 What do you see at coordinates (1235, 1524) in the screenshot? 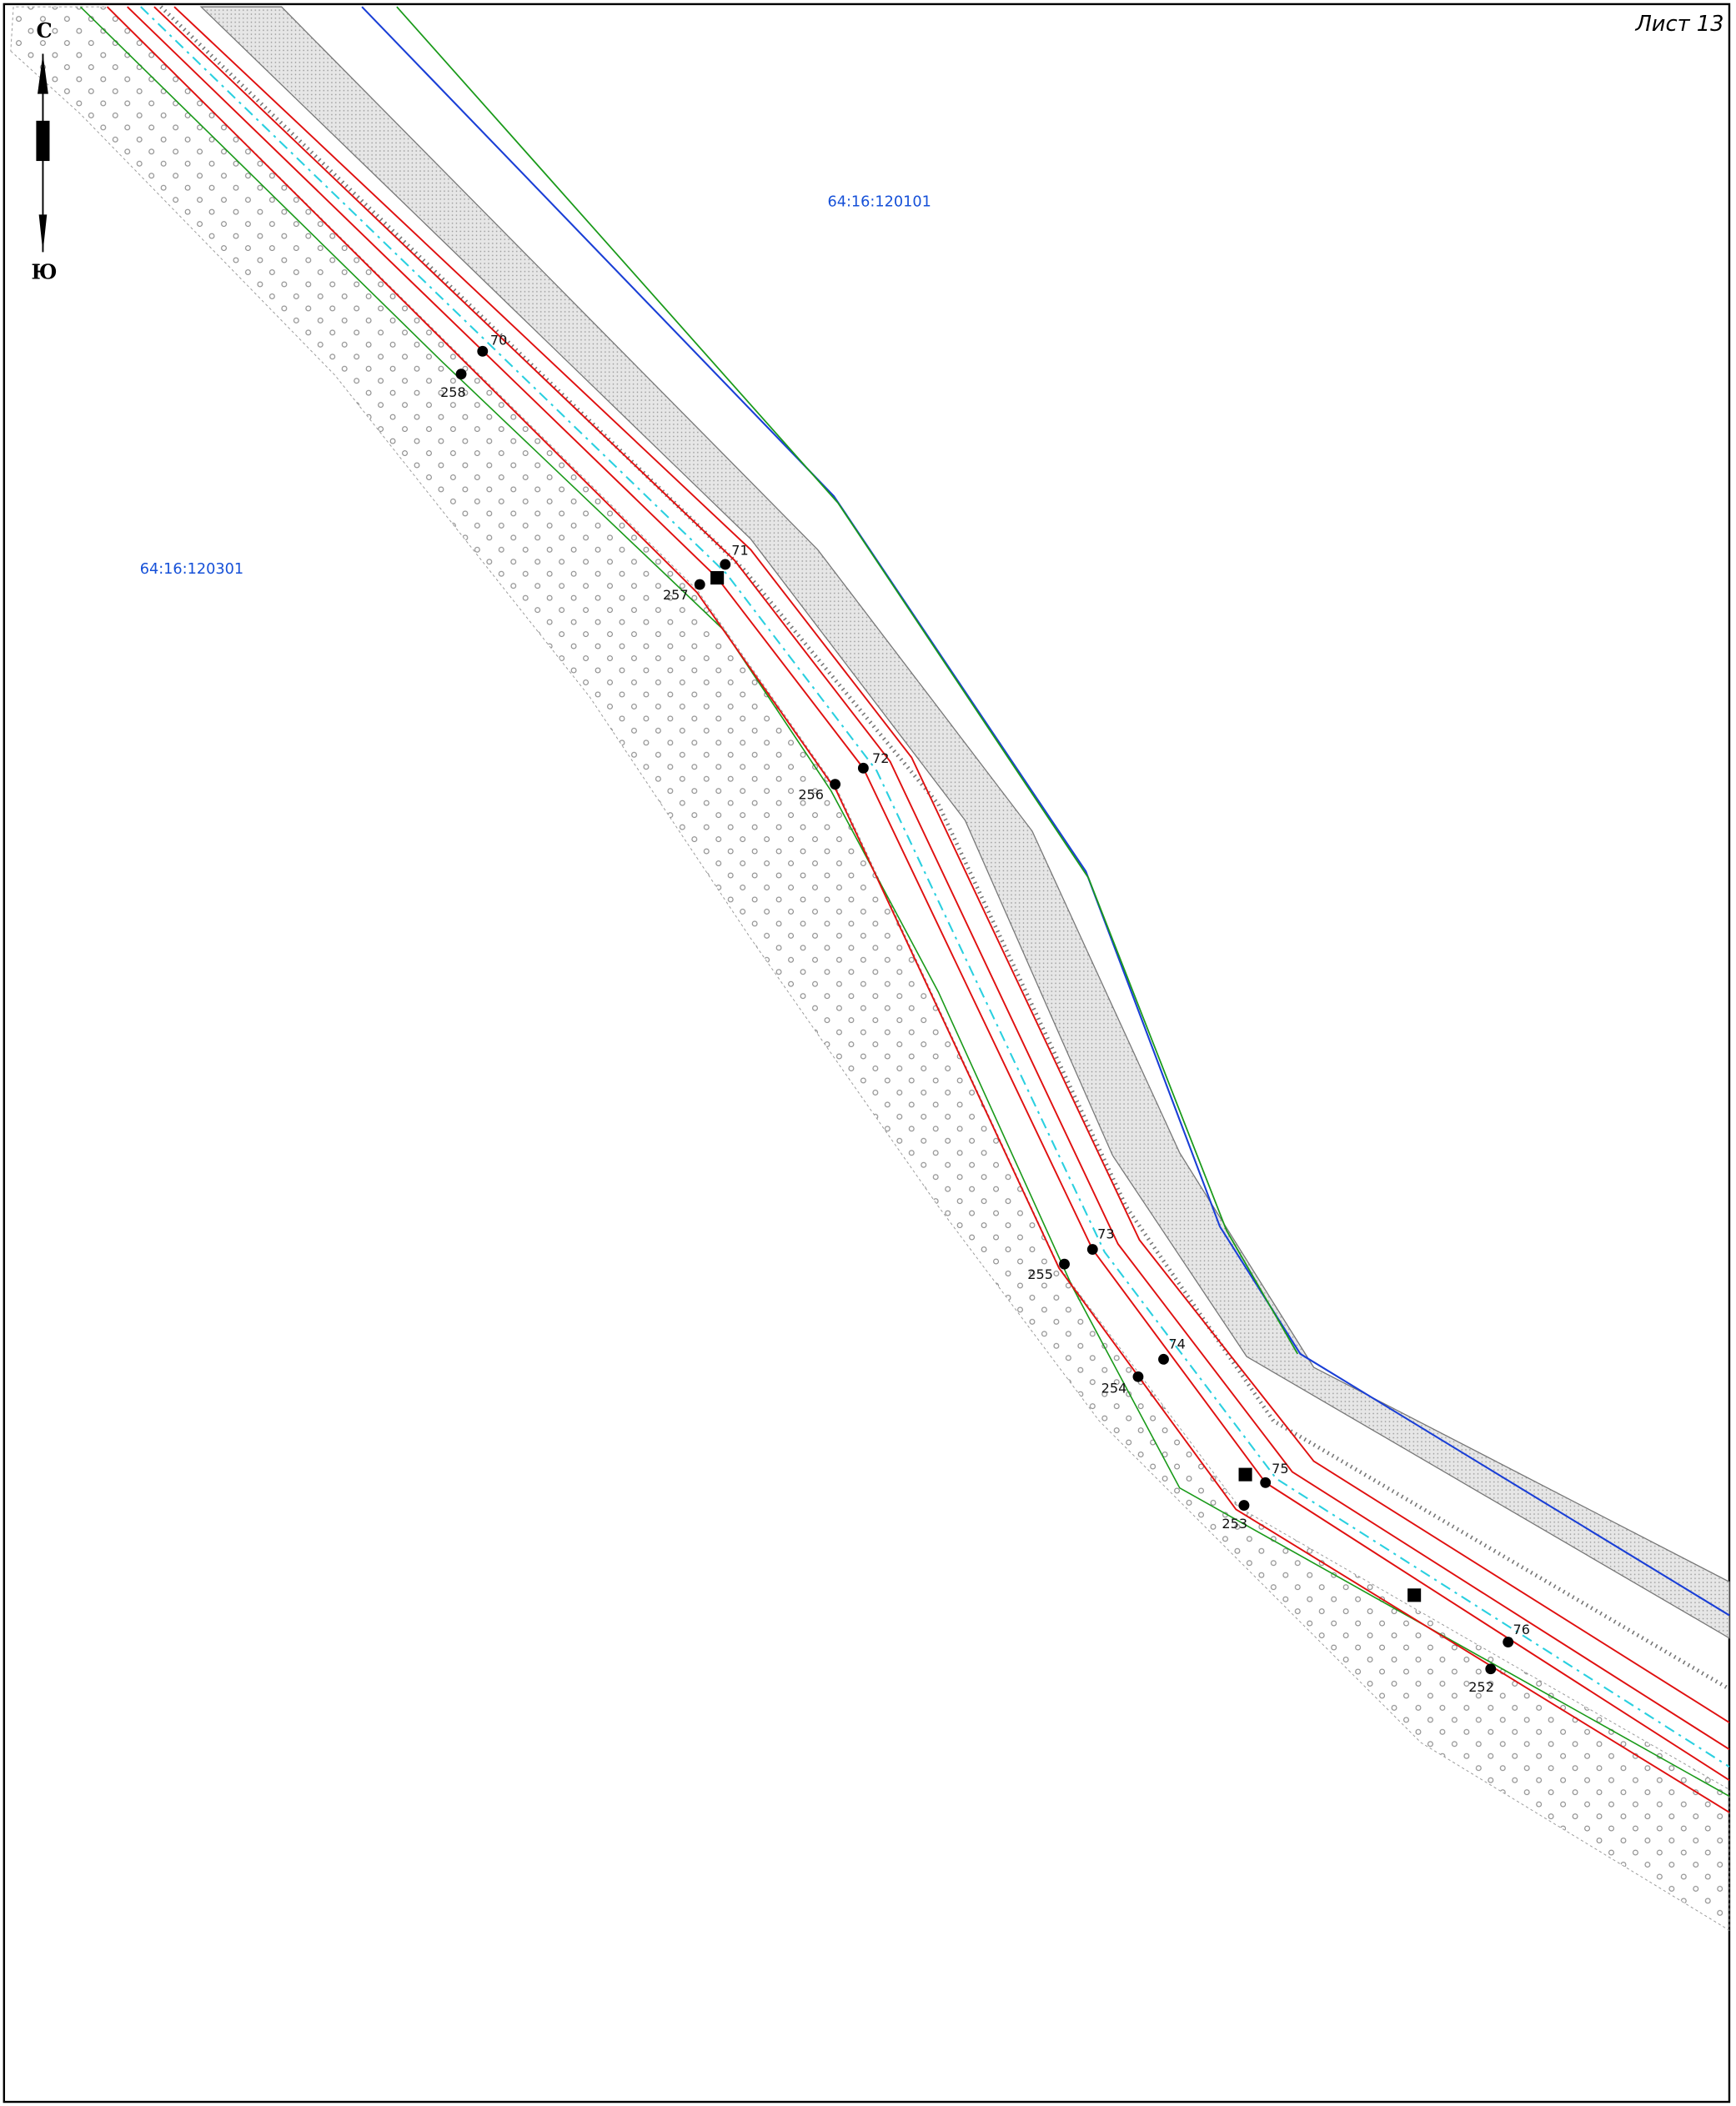
I see `point-label: 253` at bounding box center [1235, 1524].